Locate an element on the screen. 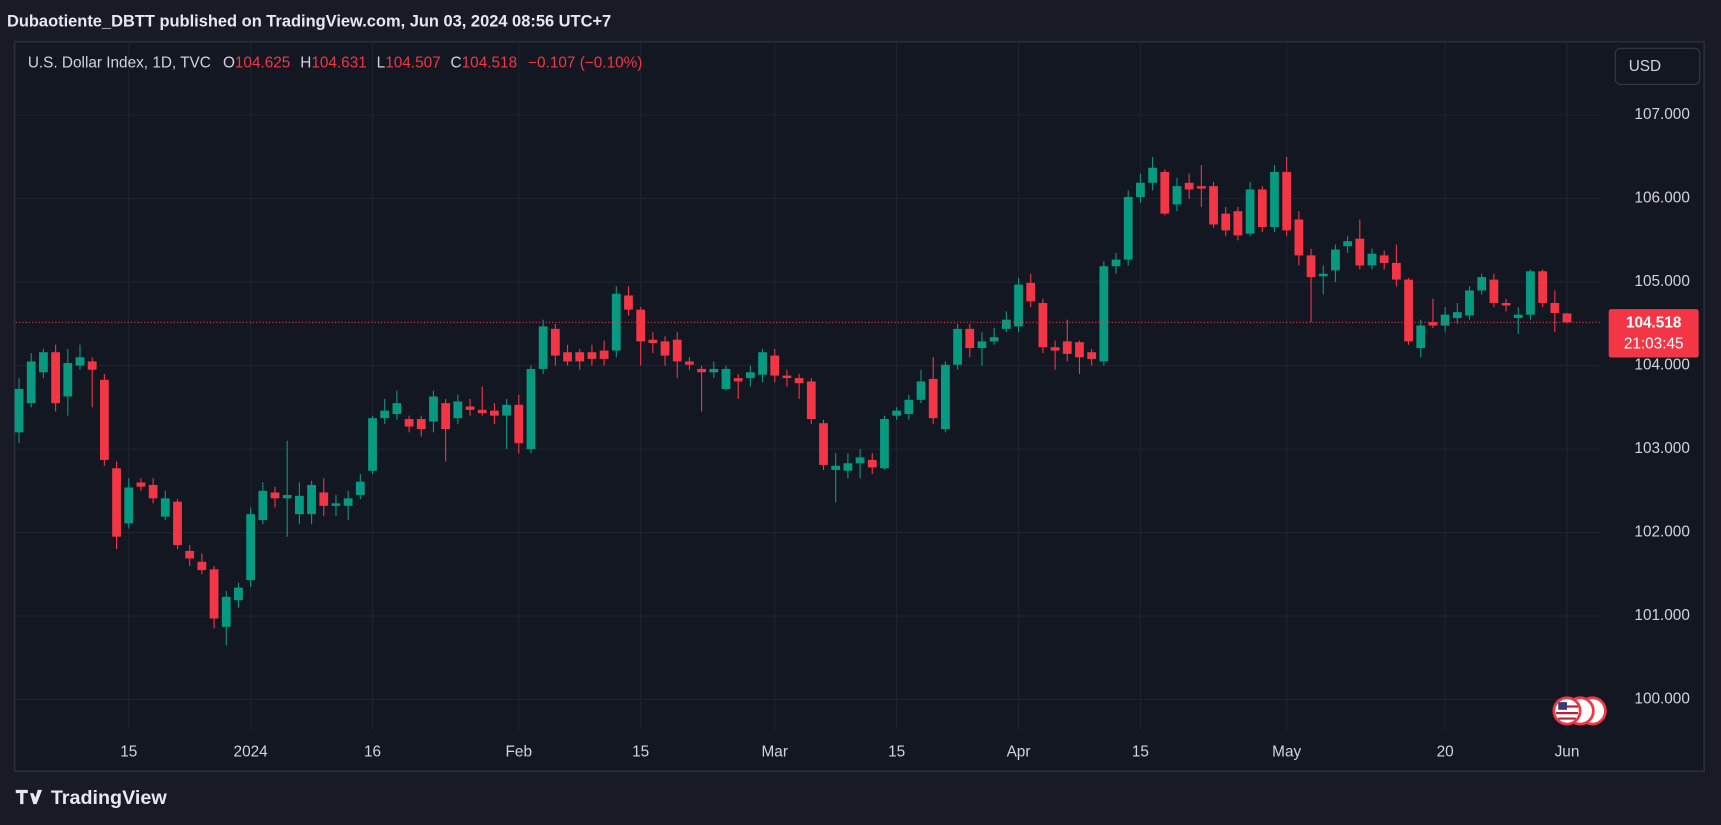  ohlc-value: 104.631 is located at coordinates (338, 63).